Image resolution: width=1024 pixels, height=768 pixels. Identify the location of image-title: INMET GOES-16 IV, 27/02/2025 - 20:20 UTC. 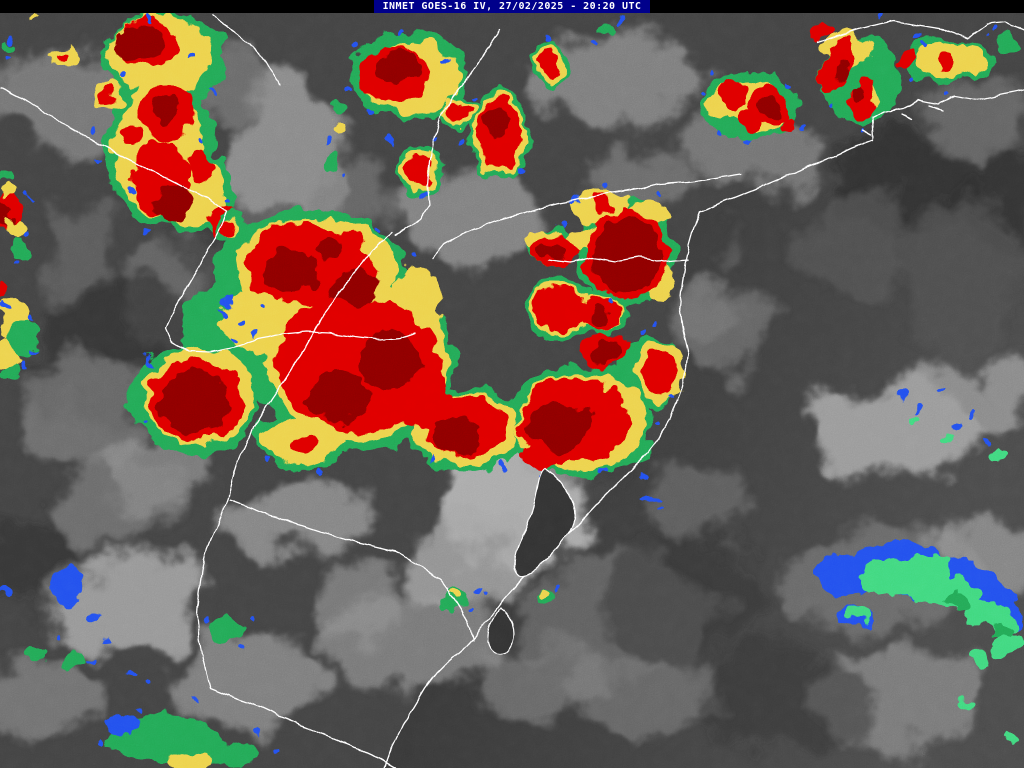
(512, 6).